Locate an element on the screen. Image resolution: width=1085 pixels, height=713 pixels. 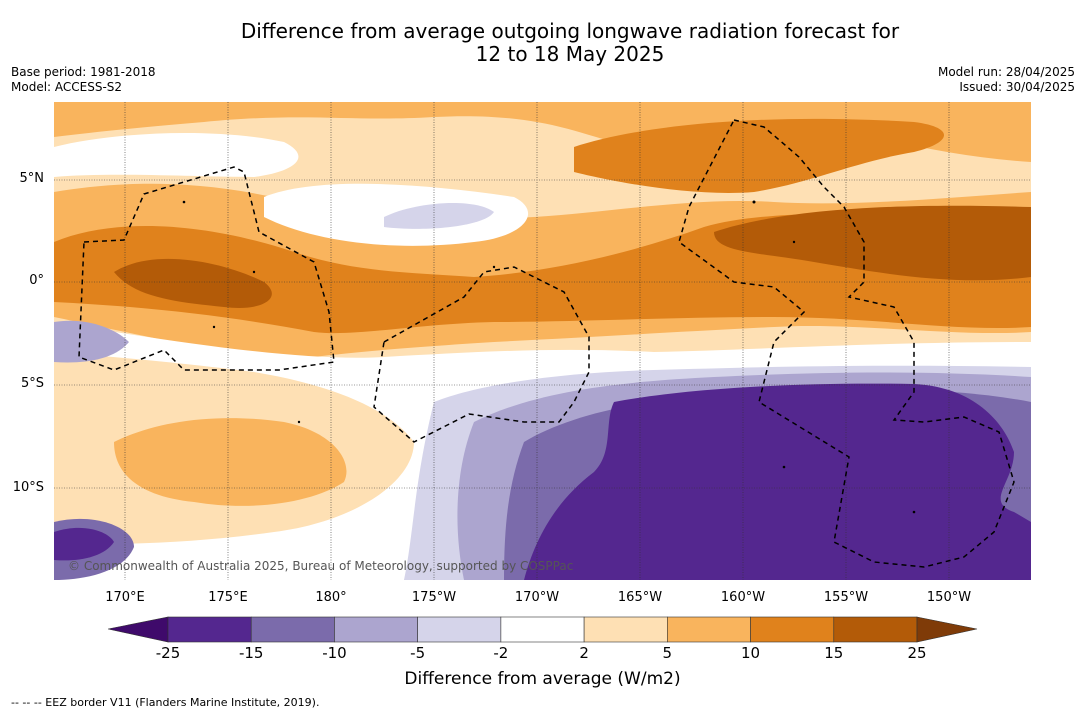
colorbar is located at coordinates (543, 629).